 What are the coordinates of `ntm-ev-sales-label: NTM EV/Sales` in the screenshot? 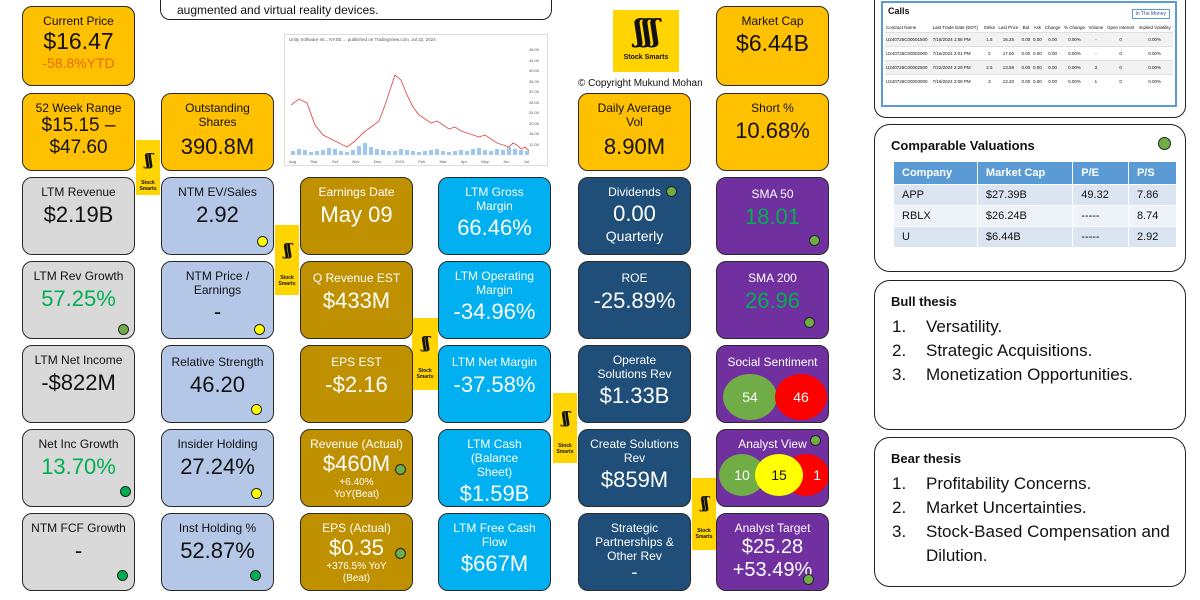 It's located at (217, 192).